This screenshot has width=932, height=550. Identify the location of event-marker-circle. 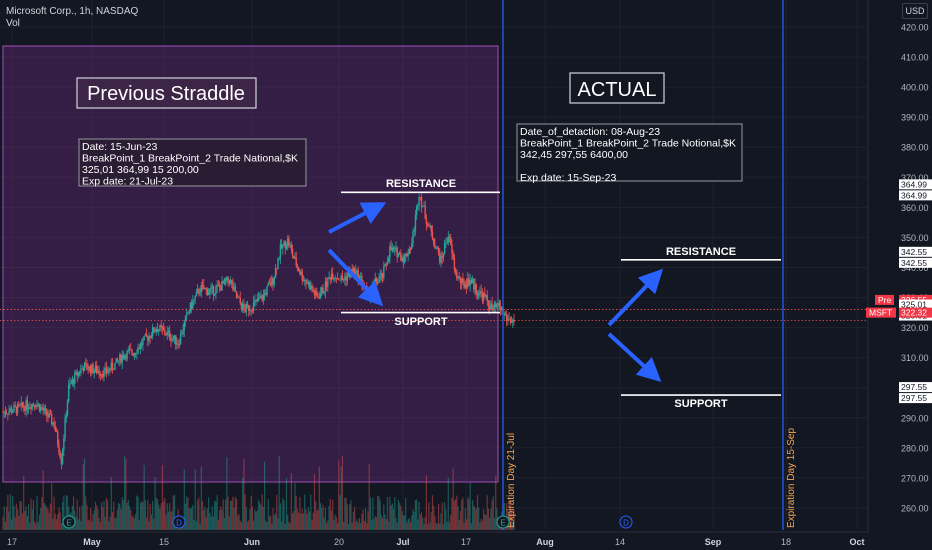
(179, 522).